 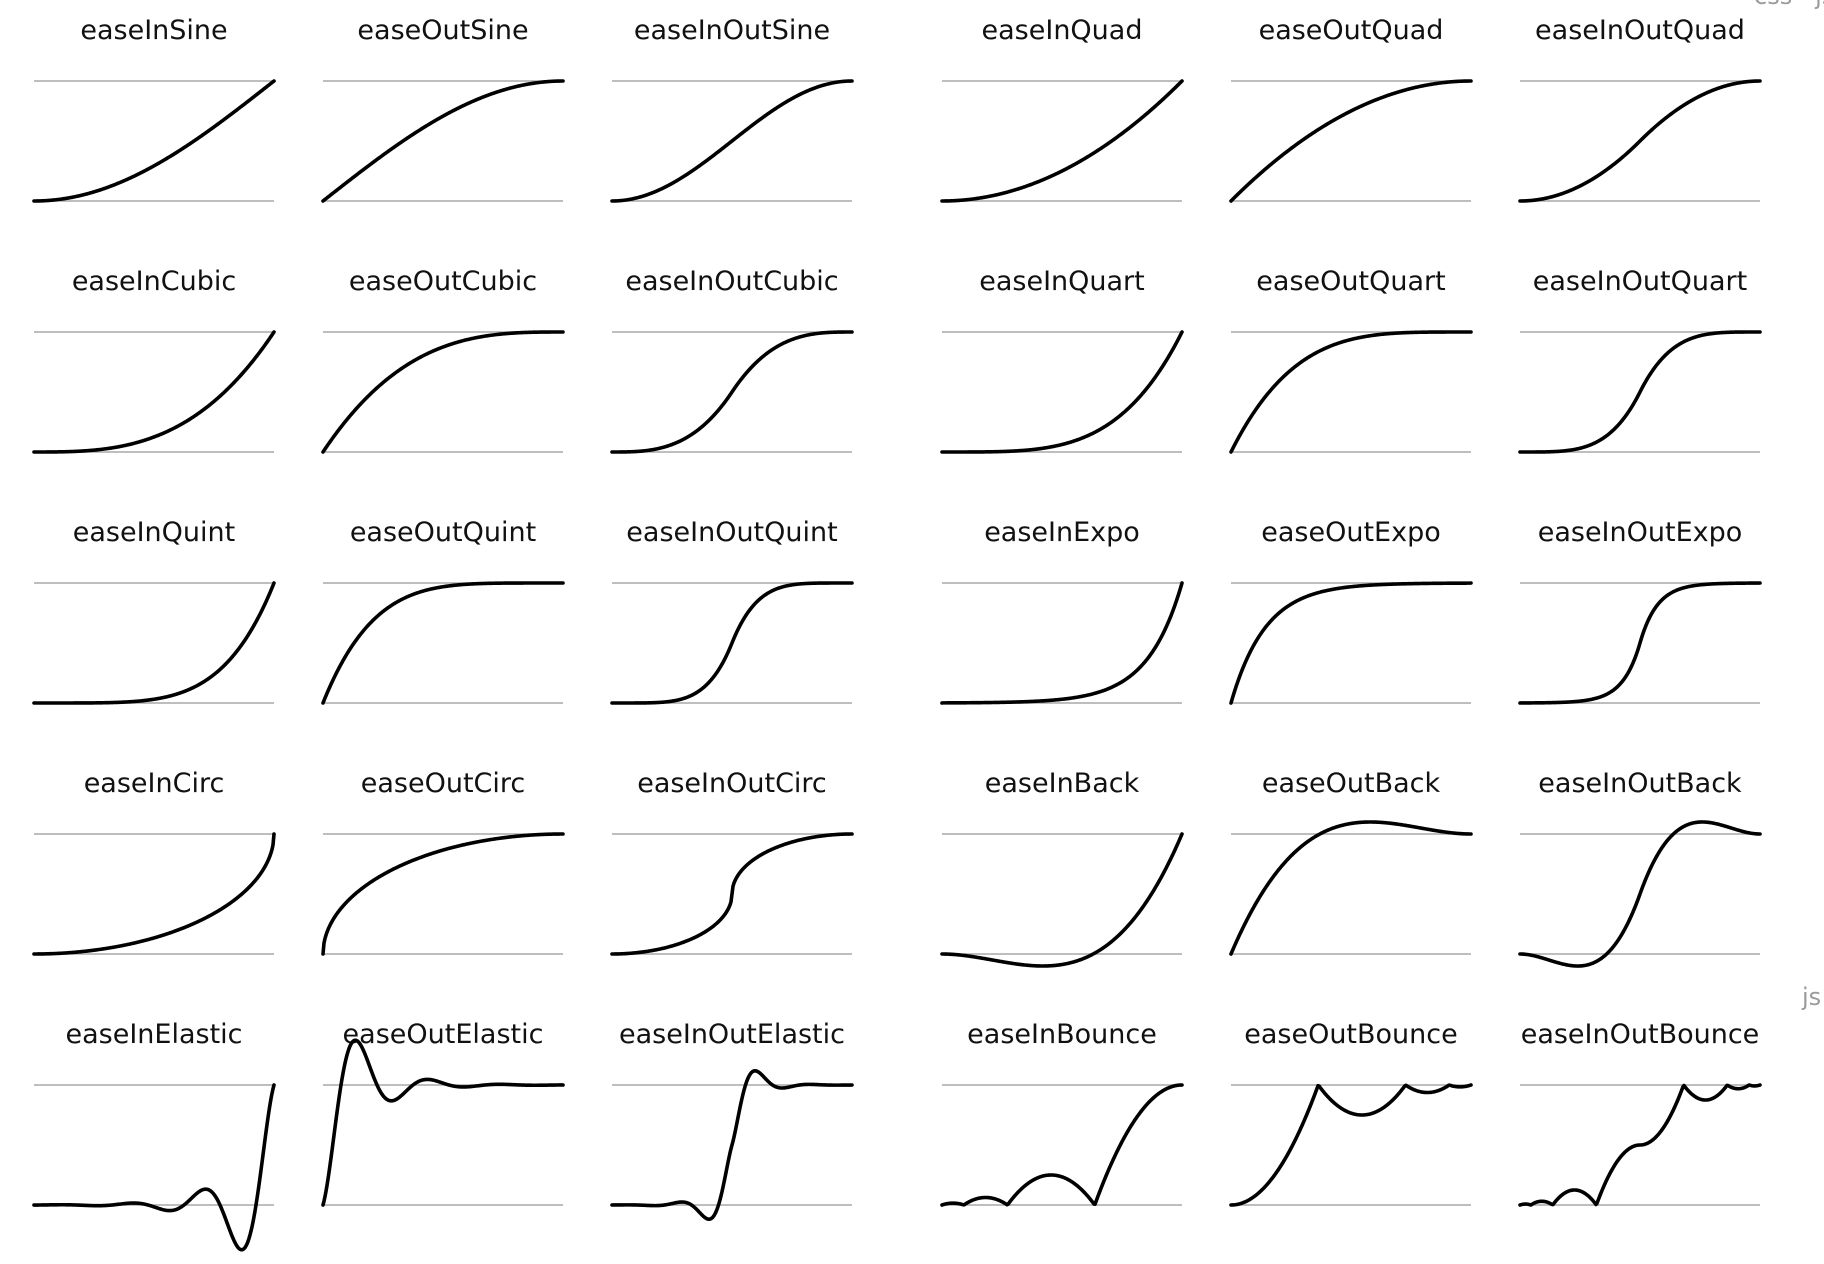 I want to click on easing-cell-easeOutCubic: easeOutCubic, so click(x=443, y=360).